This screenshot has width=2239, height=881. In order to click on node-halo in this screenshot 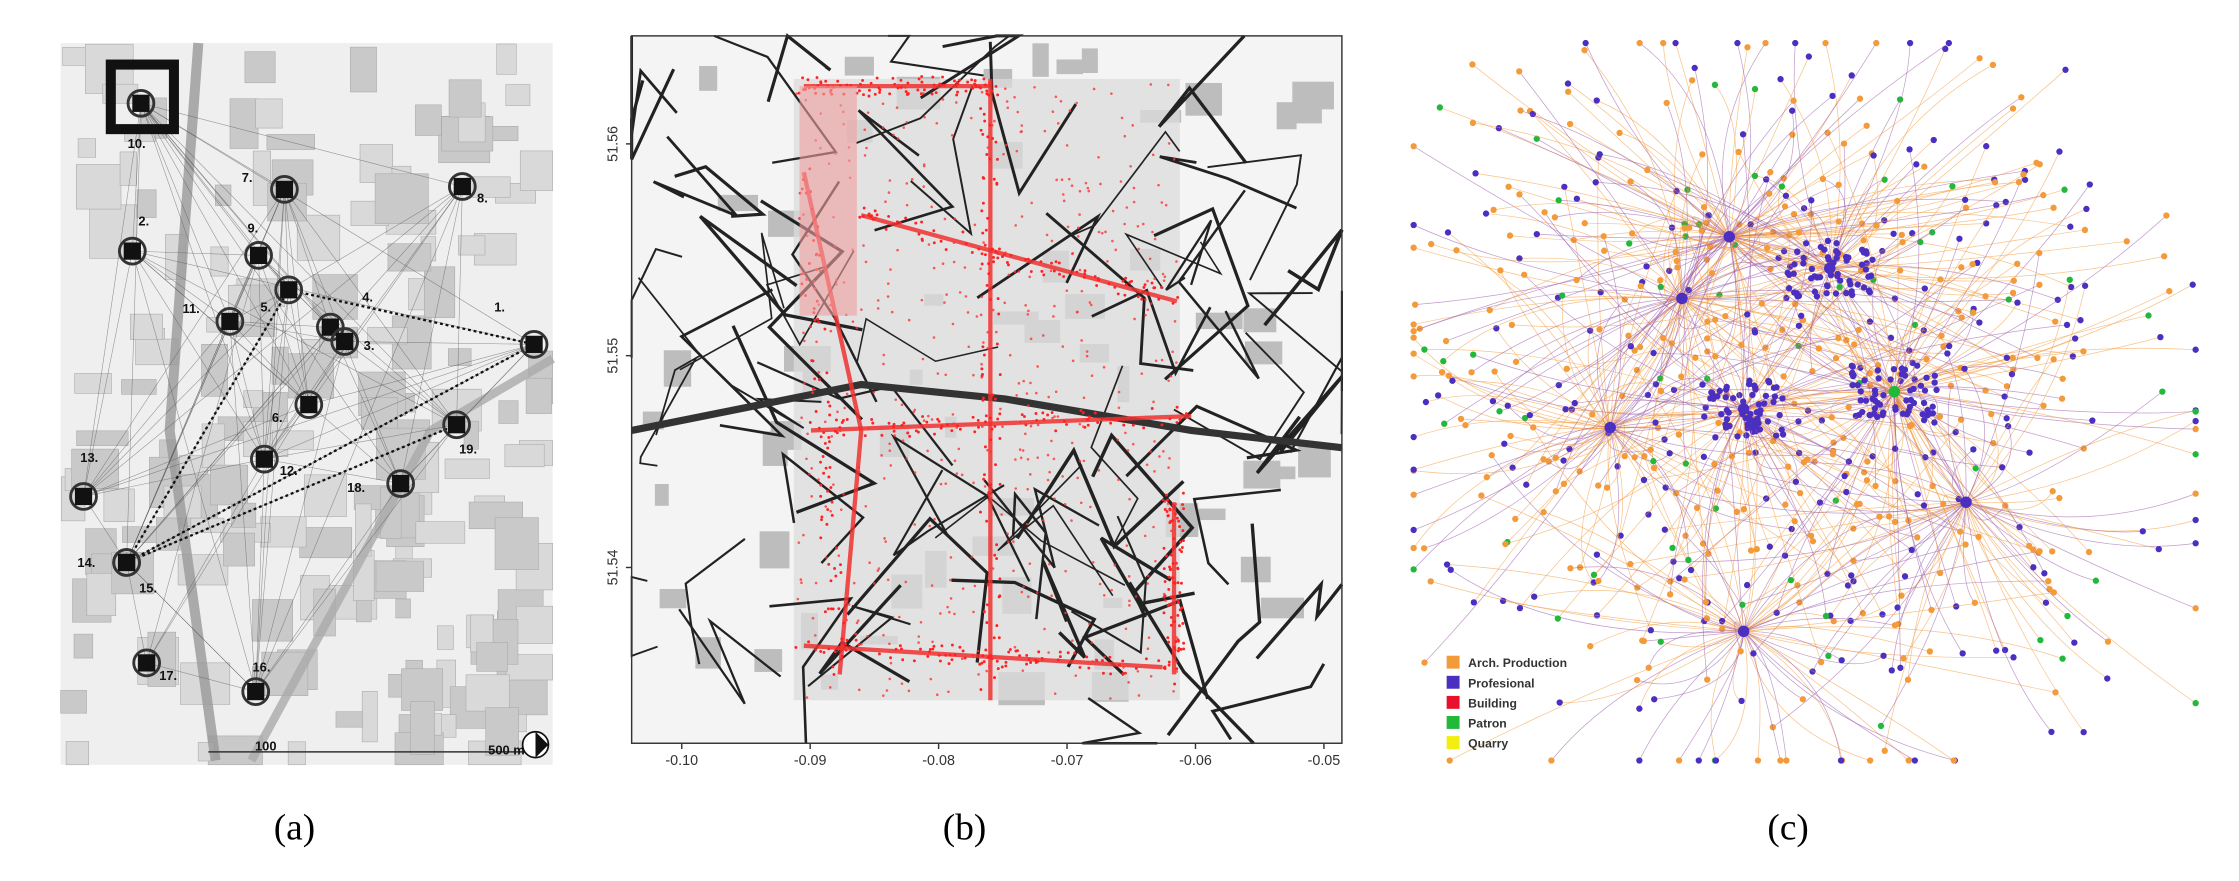, I will do `click(345, 341)`.